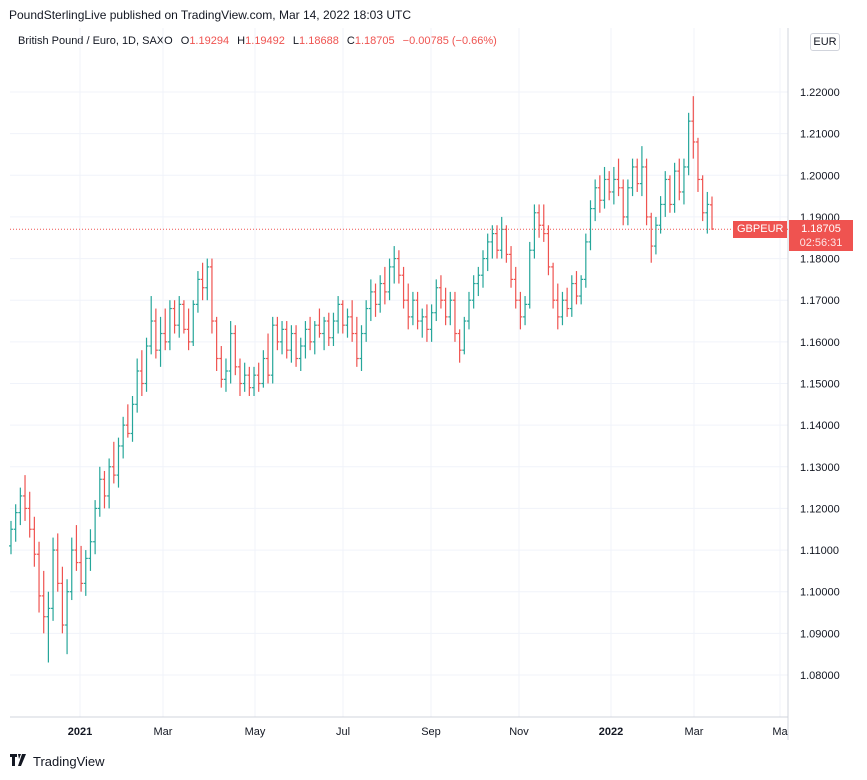  Describe the element at coordinates (19, 761) in the screenshot. I see `tradingview-logo-icon` at that location.